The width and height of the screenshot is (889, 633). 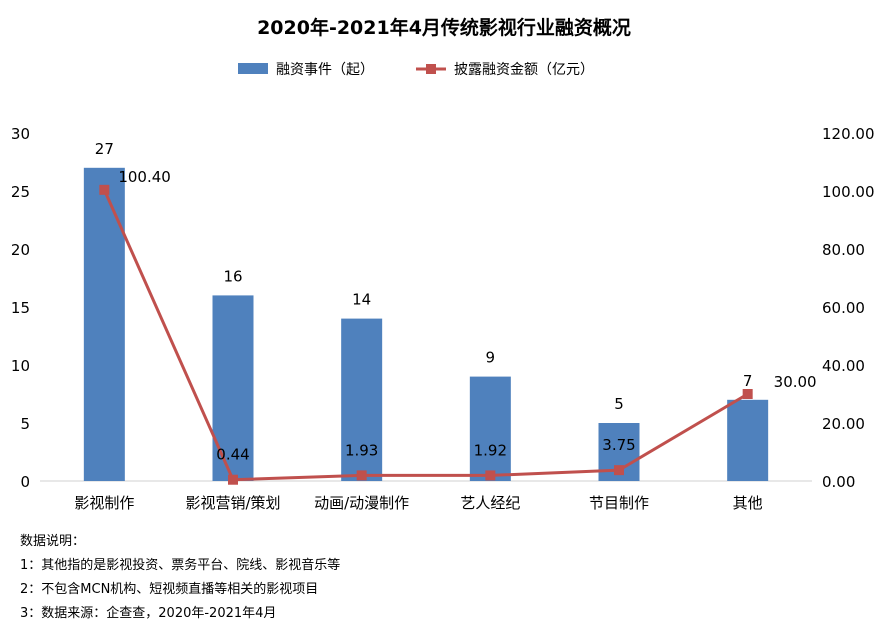 What do you see at coordinates (148, 613) in the screenshot?
I see `note-item-3: 3：数据来源：企查查，2020年-2021年4月` at bounding box center [148, 613].